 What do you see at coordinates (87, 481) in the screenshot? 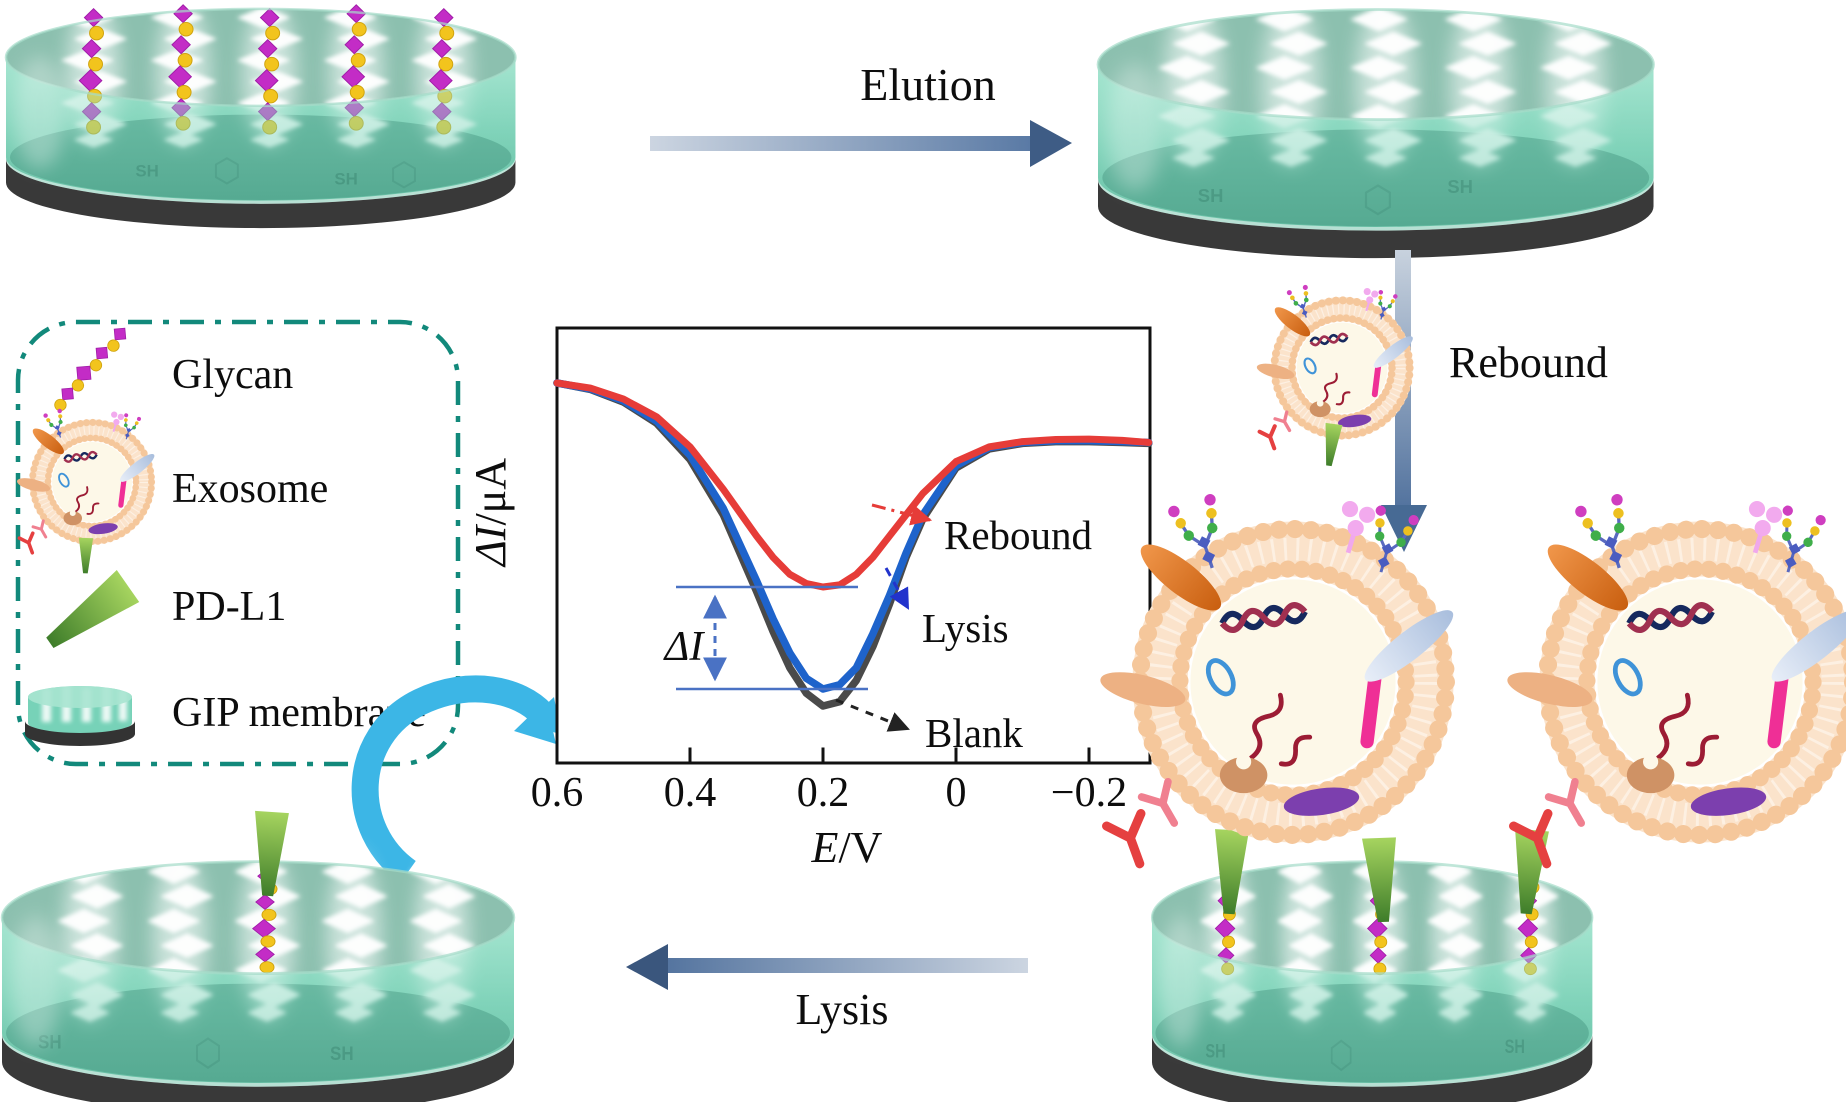
I see `exosome-icon` at bounding box center [87, 481].